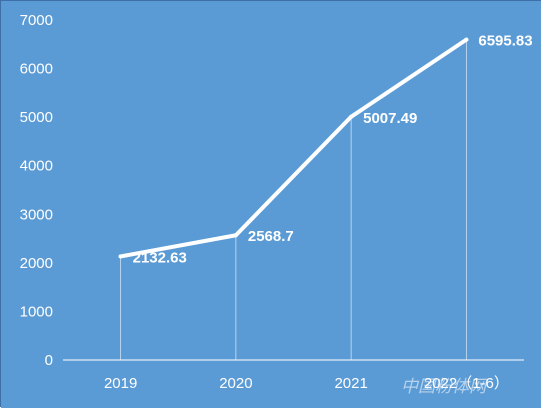  What do you see at coordinates (271, 236) in the screenshot?
I see `data-label: 2568.7` at bounding box center [271, 236].